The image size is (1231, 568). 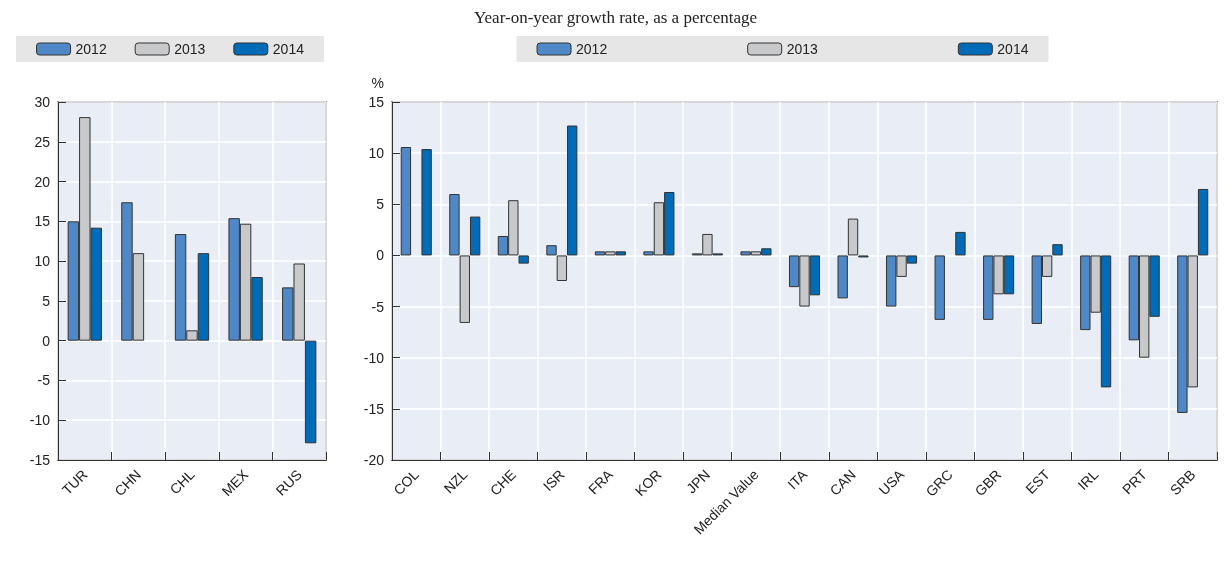 I want to click on x-tick-label: CHL, so click(x=182, y=482).